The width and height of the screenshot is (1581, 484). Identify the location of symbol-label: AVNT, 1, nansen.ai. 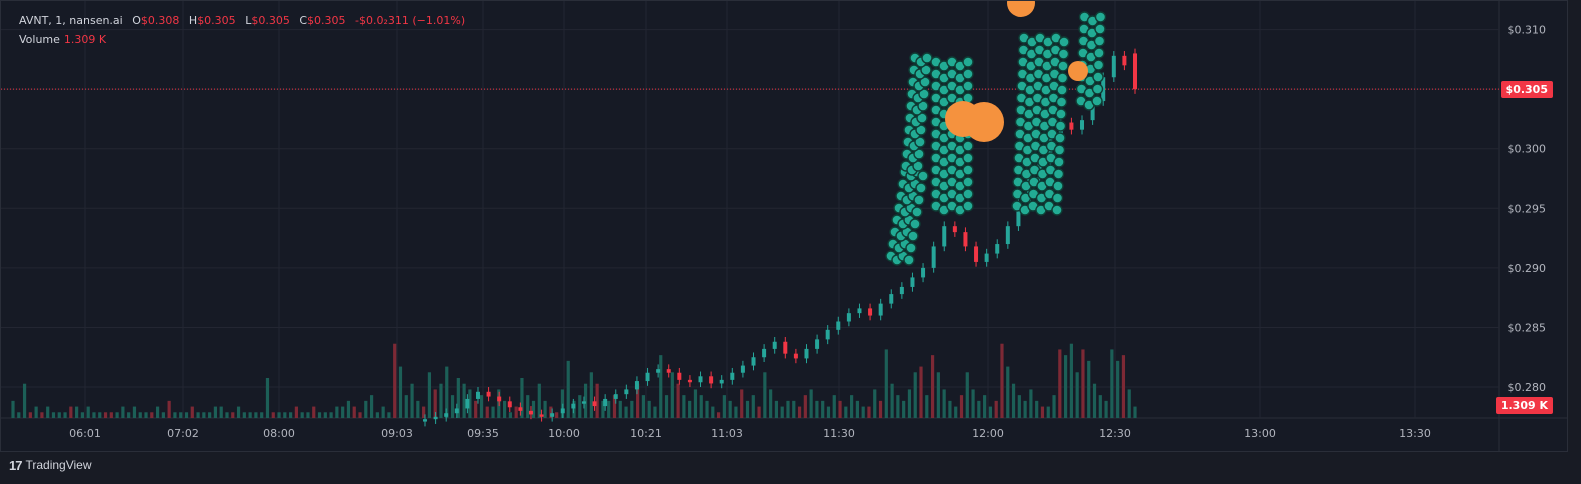
(71, 20).